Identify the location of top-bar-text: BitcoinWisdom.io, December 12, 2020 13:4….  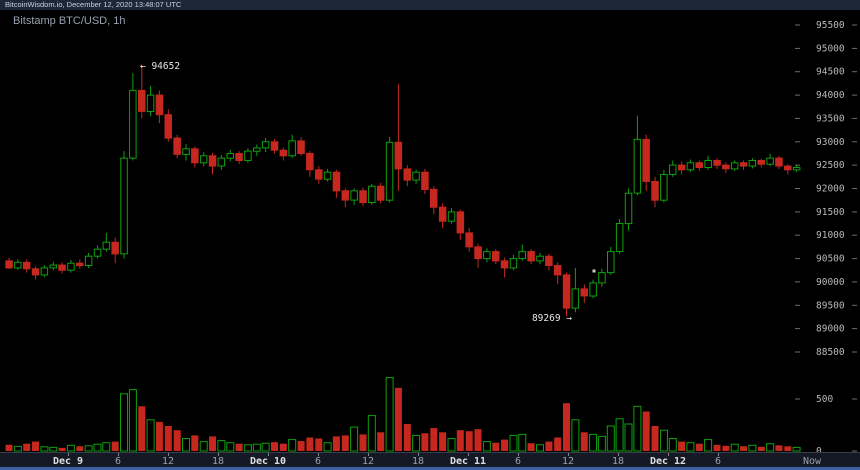
(93, 4).